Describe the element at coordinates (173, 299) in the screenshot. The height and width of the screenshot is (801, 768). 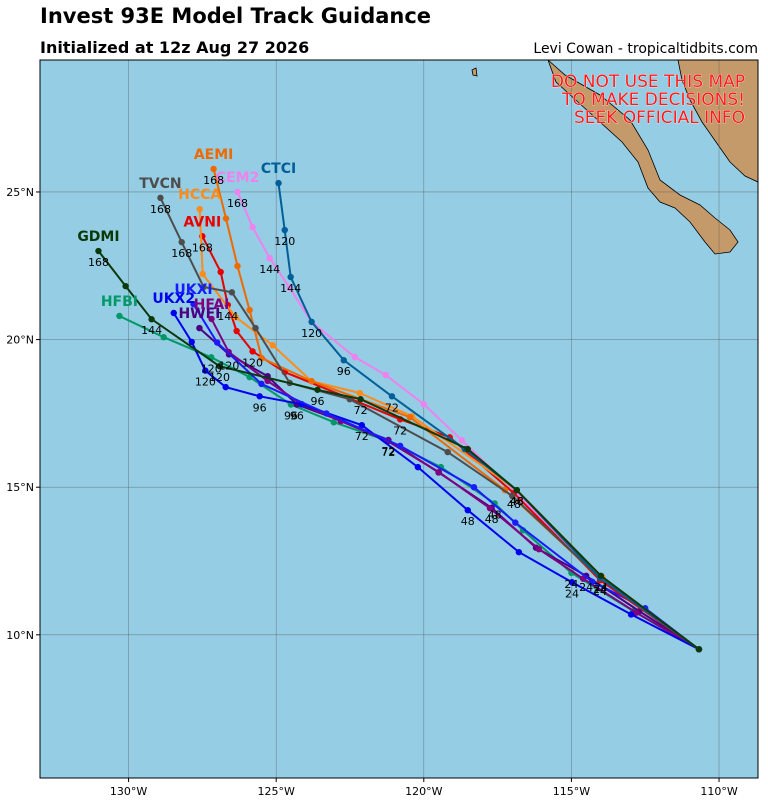
I see `model-name: UKX2` at that location.